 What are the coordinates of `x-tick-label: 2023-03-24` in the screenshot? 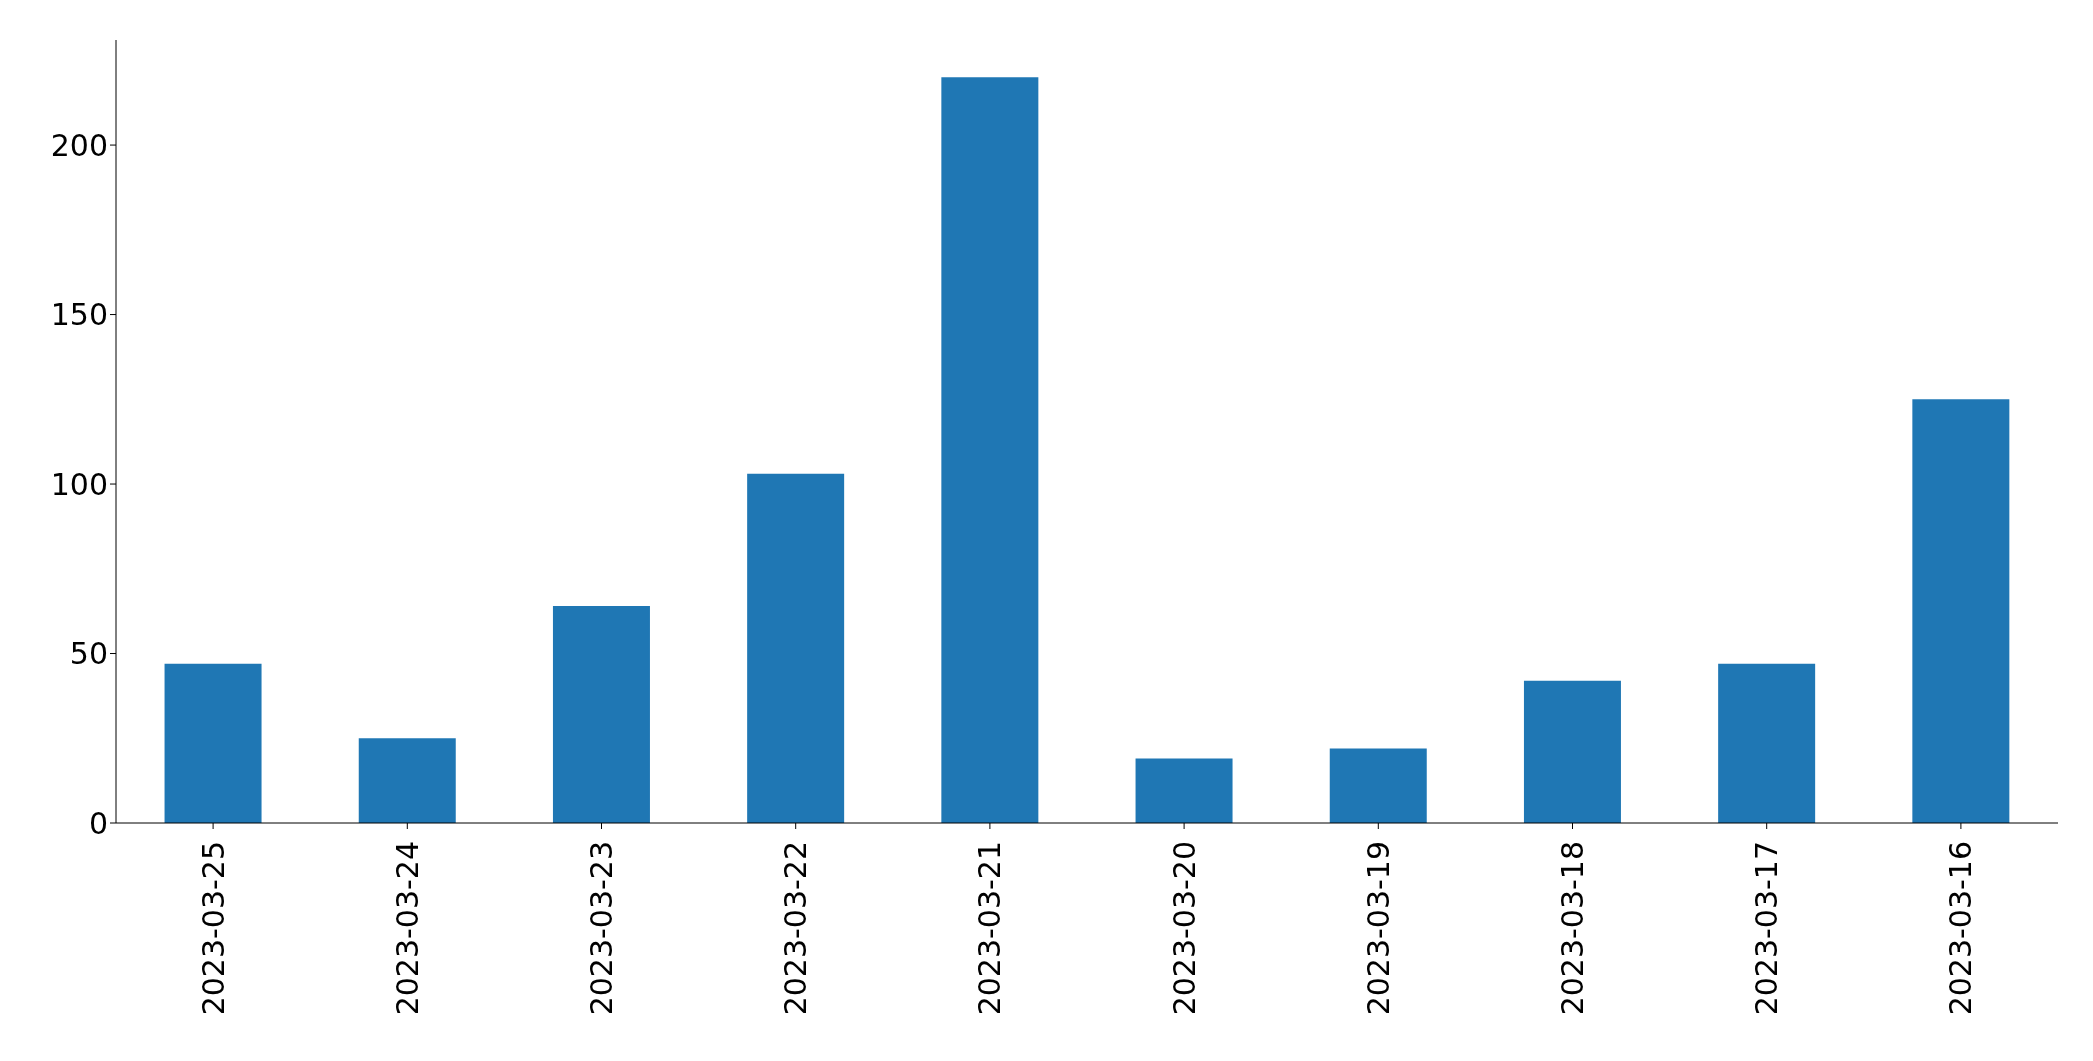 It's located at (407, 928).